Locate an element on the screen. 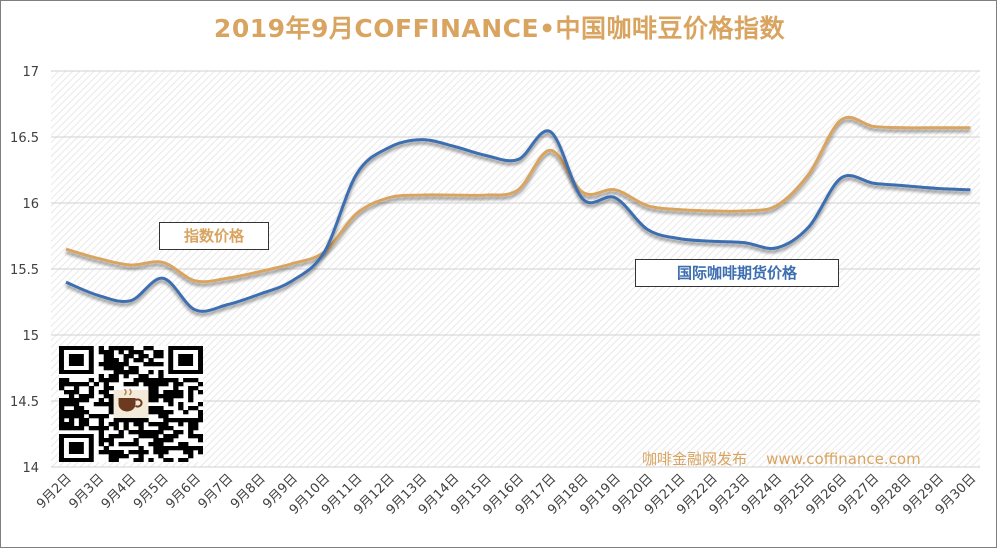 Image resolution: width=997 pixels, height=548 pixels. x-tick-label: 9月5日 is located at coordinates (151, 491).